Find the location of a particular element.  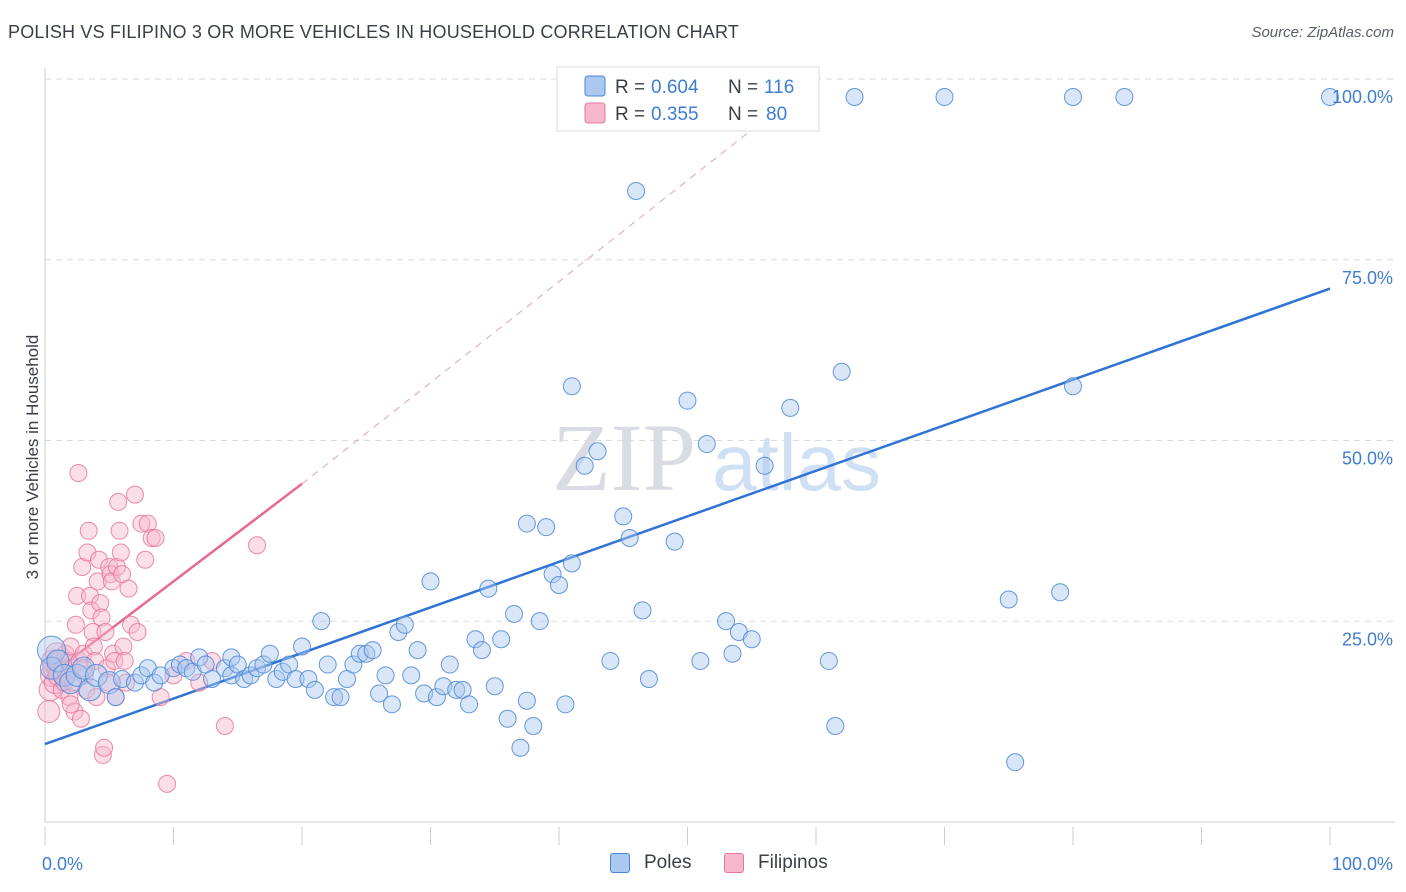

x-tick-label-left: 0.0% is located at coordinates (62, 864).